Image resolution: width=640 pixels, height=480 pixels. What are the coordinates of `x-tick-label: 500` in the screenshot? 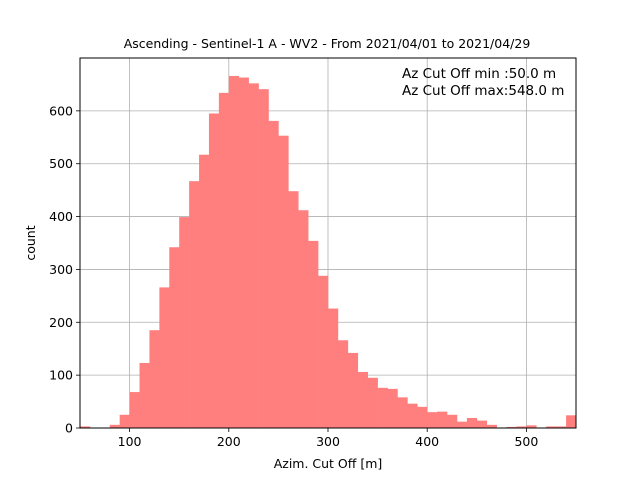 It's located at (526, 441).